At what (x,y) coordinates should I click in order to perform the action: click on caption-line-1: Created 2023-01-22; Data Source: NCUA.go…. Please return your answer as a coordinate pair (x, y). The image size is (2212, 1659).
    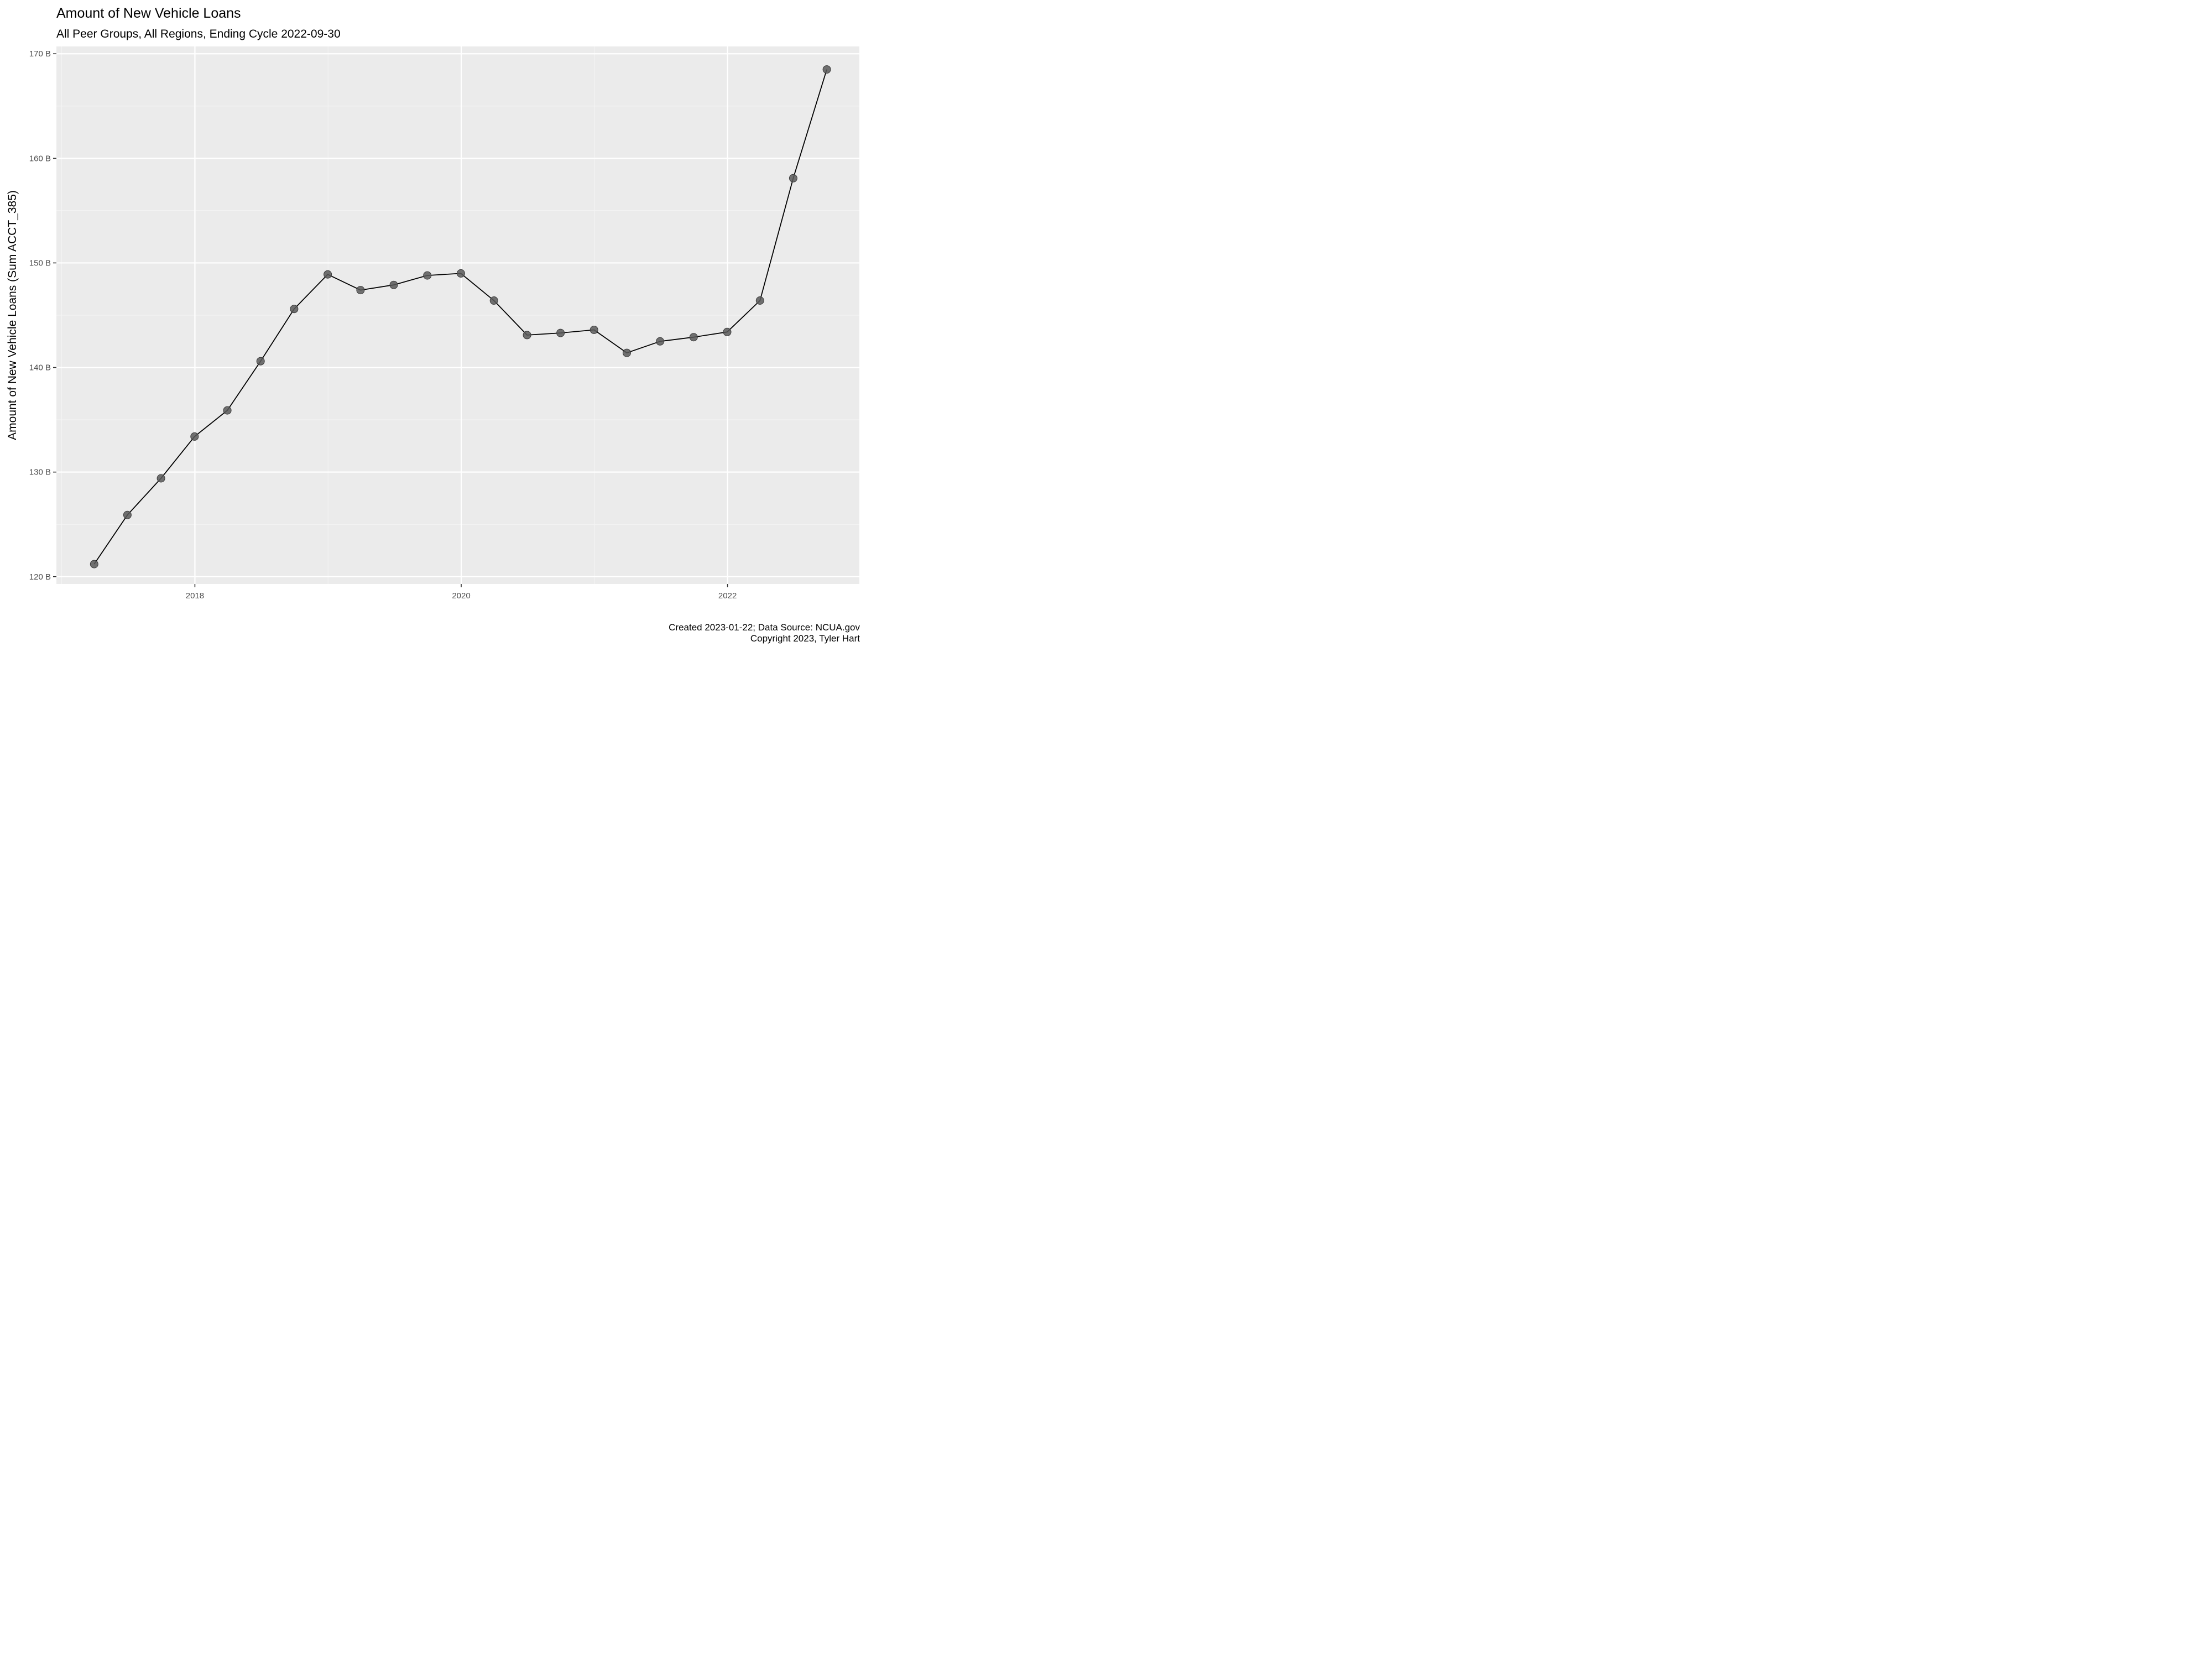
    Looking at the image, I should click on (765, 628).